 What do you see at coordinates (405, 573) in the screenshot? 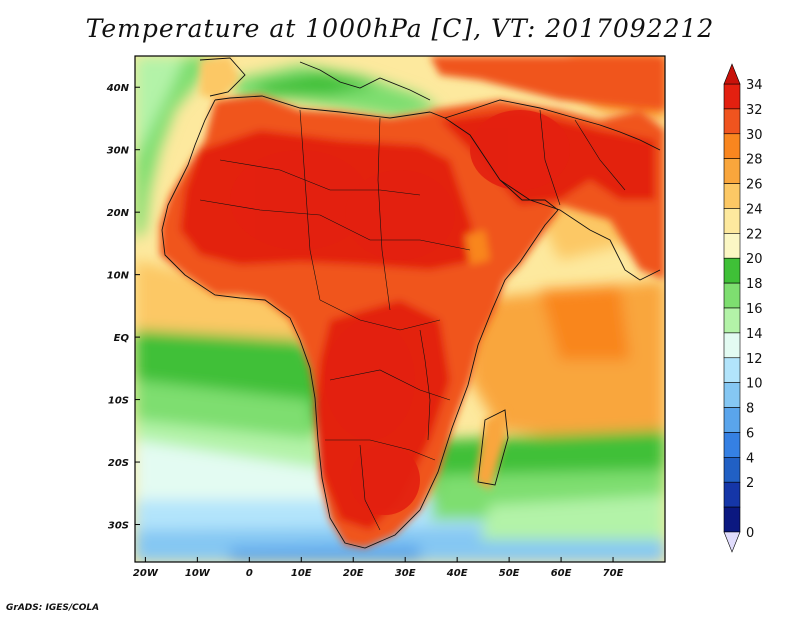
I see `lon-tick-label: 30E` at bounding box center [405, 573].